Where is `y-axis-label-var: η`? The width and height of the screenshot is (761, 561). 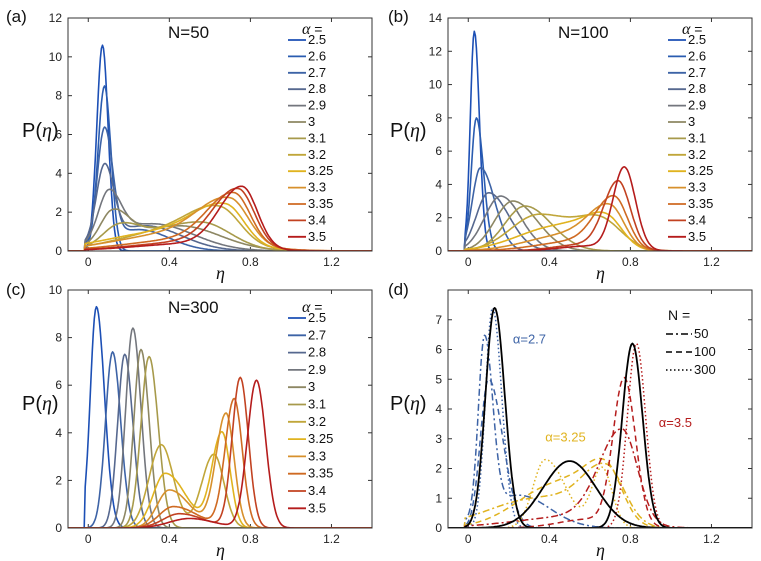
y-axis-label-var: η is located at coordinates (415, 131).